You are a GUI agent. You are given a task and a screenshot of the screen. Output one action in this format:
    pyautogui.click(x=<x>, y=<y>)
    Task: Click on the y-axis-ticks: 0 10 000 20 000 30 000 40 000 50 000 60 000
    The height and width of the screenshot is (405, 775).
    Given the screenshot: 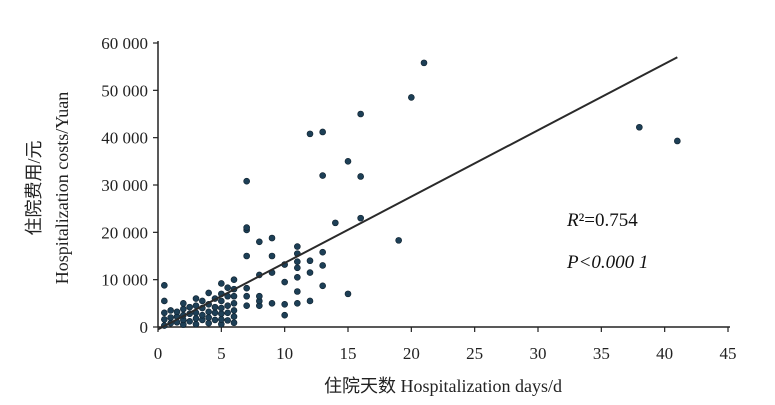 What is the action you would take?
    pyautogui.click(x=129, y=185)
    